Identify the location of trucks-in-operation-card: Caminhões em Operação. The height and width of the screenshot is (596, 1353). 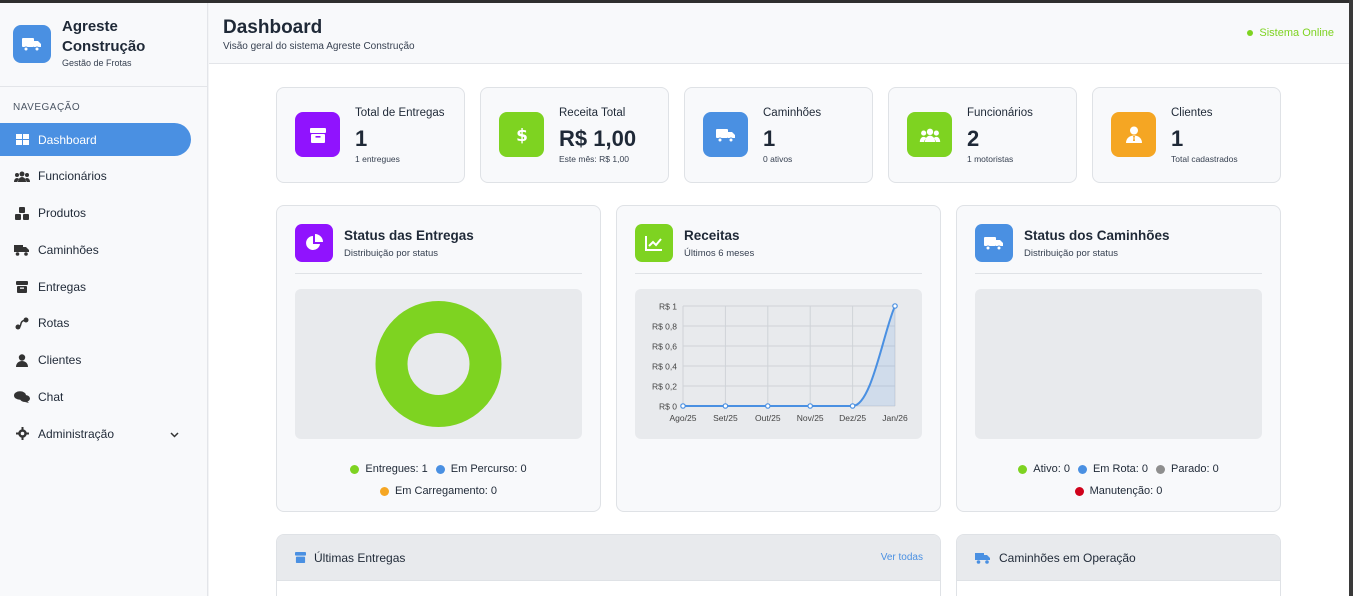
(1118, 565).